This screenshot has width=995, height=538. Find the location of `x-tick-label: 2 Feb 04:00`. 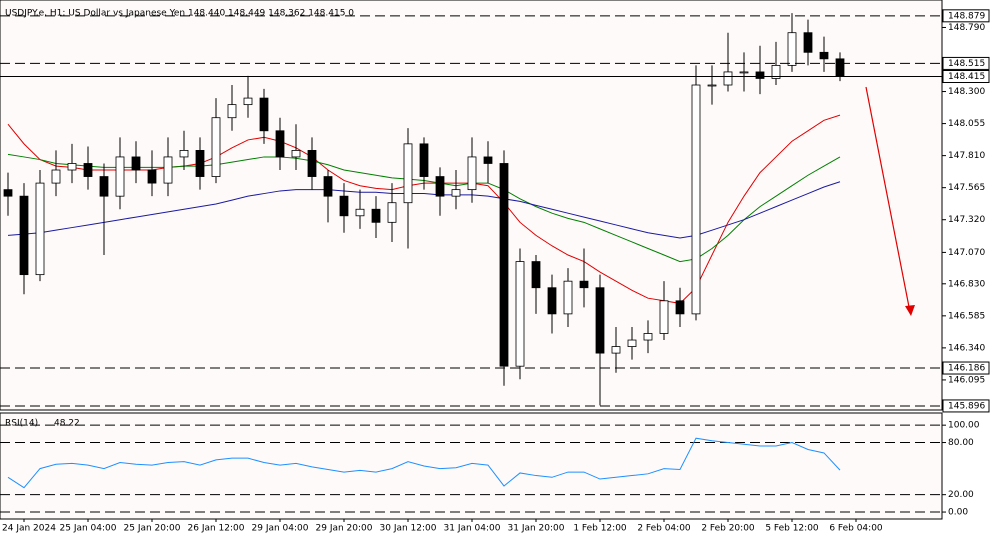

x-tick-label: 2 Feb 04:00 is located at coordinates (664, 529).